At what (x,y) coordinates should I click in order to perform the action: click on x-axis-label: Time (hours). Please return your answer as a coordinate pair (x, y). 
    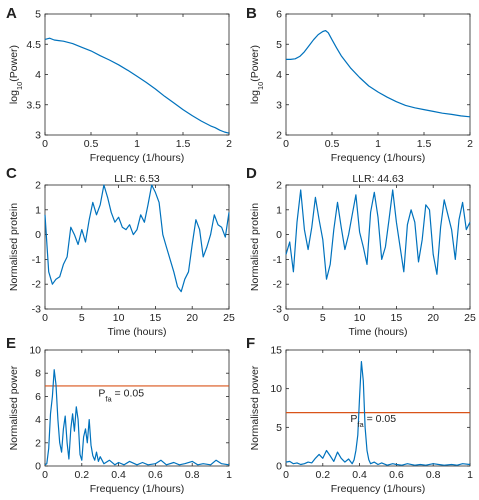
    Looking at the image, I should click on (136, 332).